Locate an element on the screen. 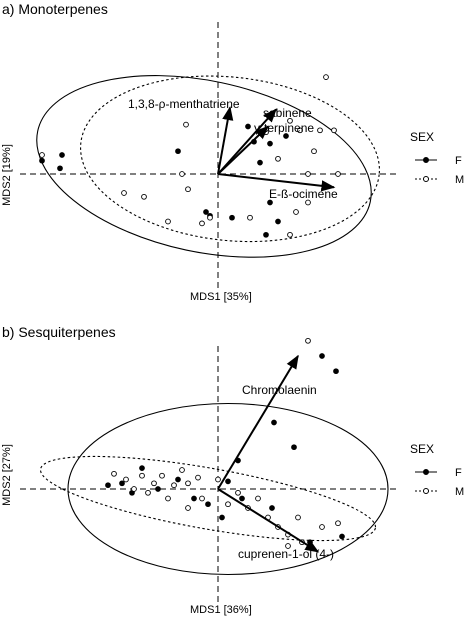 Image resolution: width=474 pixels, height=620 pixels. vector-label: γ-terpinene is located at coordinates (284, 128).